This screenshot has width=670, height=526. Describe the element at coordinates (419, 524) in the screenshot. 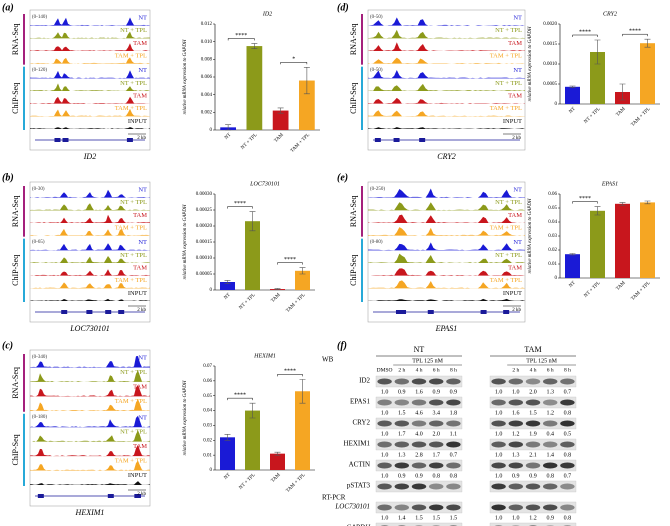

I see `blot` at that location.